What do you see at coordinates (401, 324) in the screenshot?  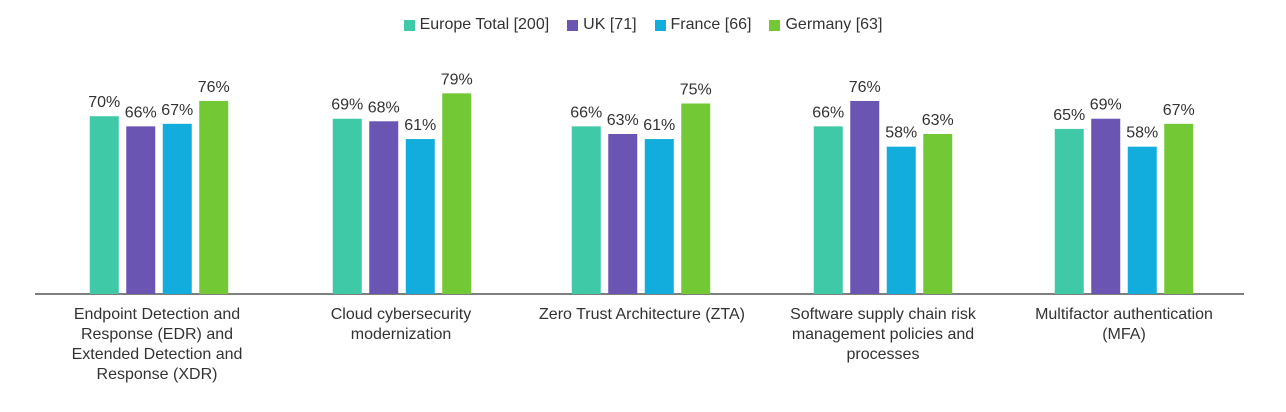 I see `category-label-cloud-modernization: Cloud cybersecurity modernization` at bounding box center [401, 324].